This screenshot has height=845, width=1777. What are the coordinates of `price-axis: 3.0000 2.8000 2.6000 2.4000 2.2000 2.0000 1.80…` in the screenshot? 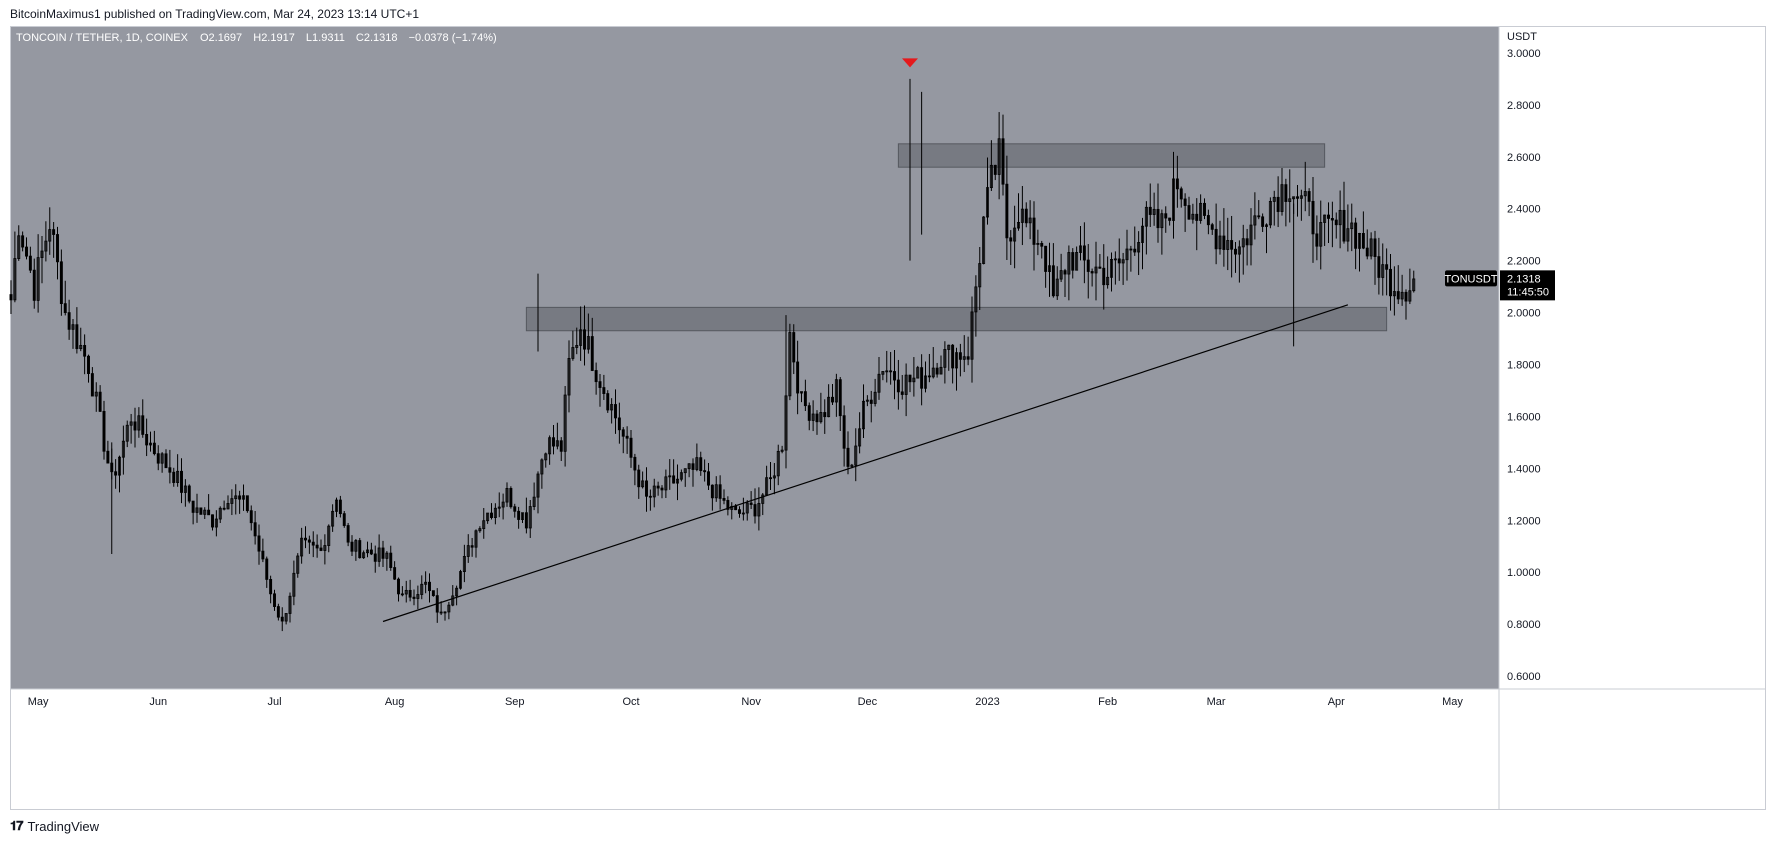 It's located at (1519, 418).